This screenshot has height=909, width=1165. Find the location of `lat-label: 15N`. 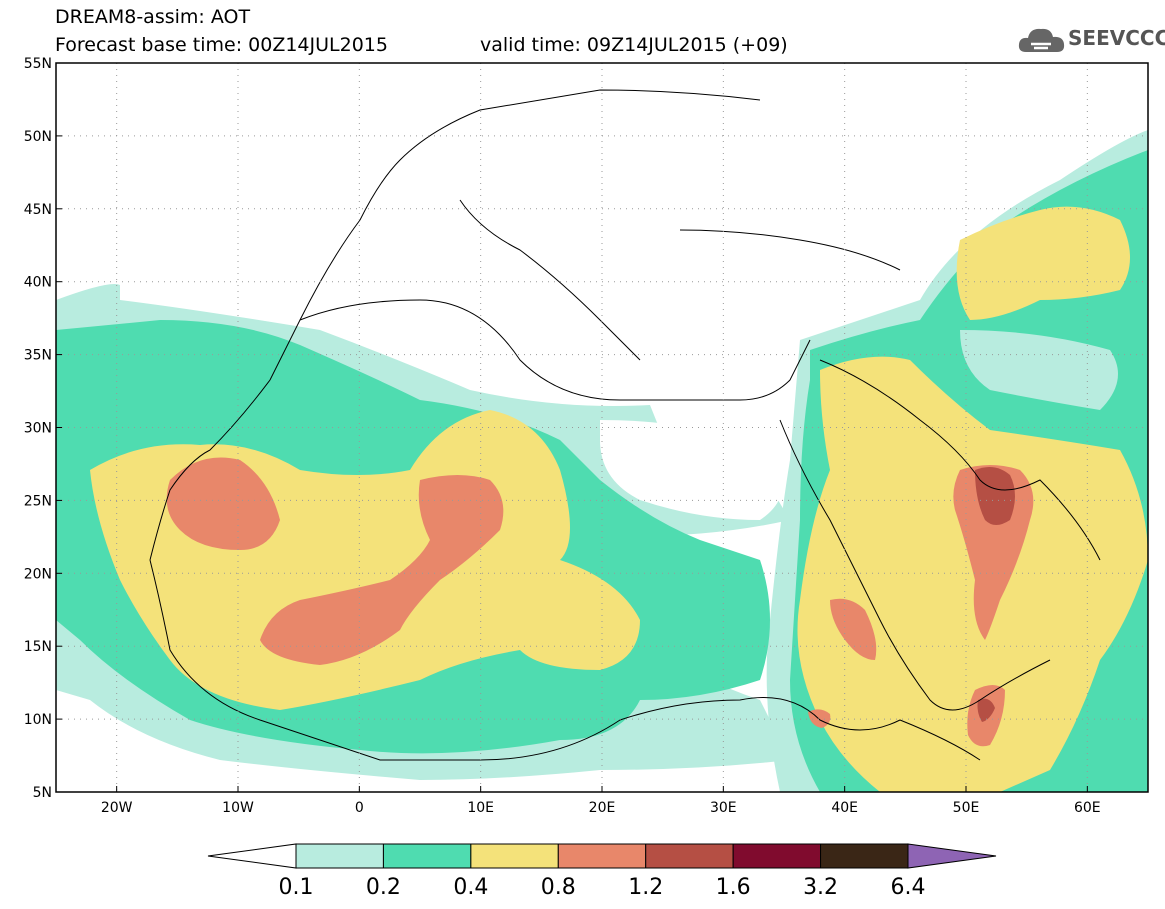

lat-label: 15N is located at coordinates (38, 647).